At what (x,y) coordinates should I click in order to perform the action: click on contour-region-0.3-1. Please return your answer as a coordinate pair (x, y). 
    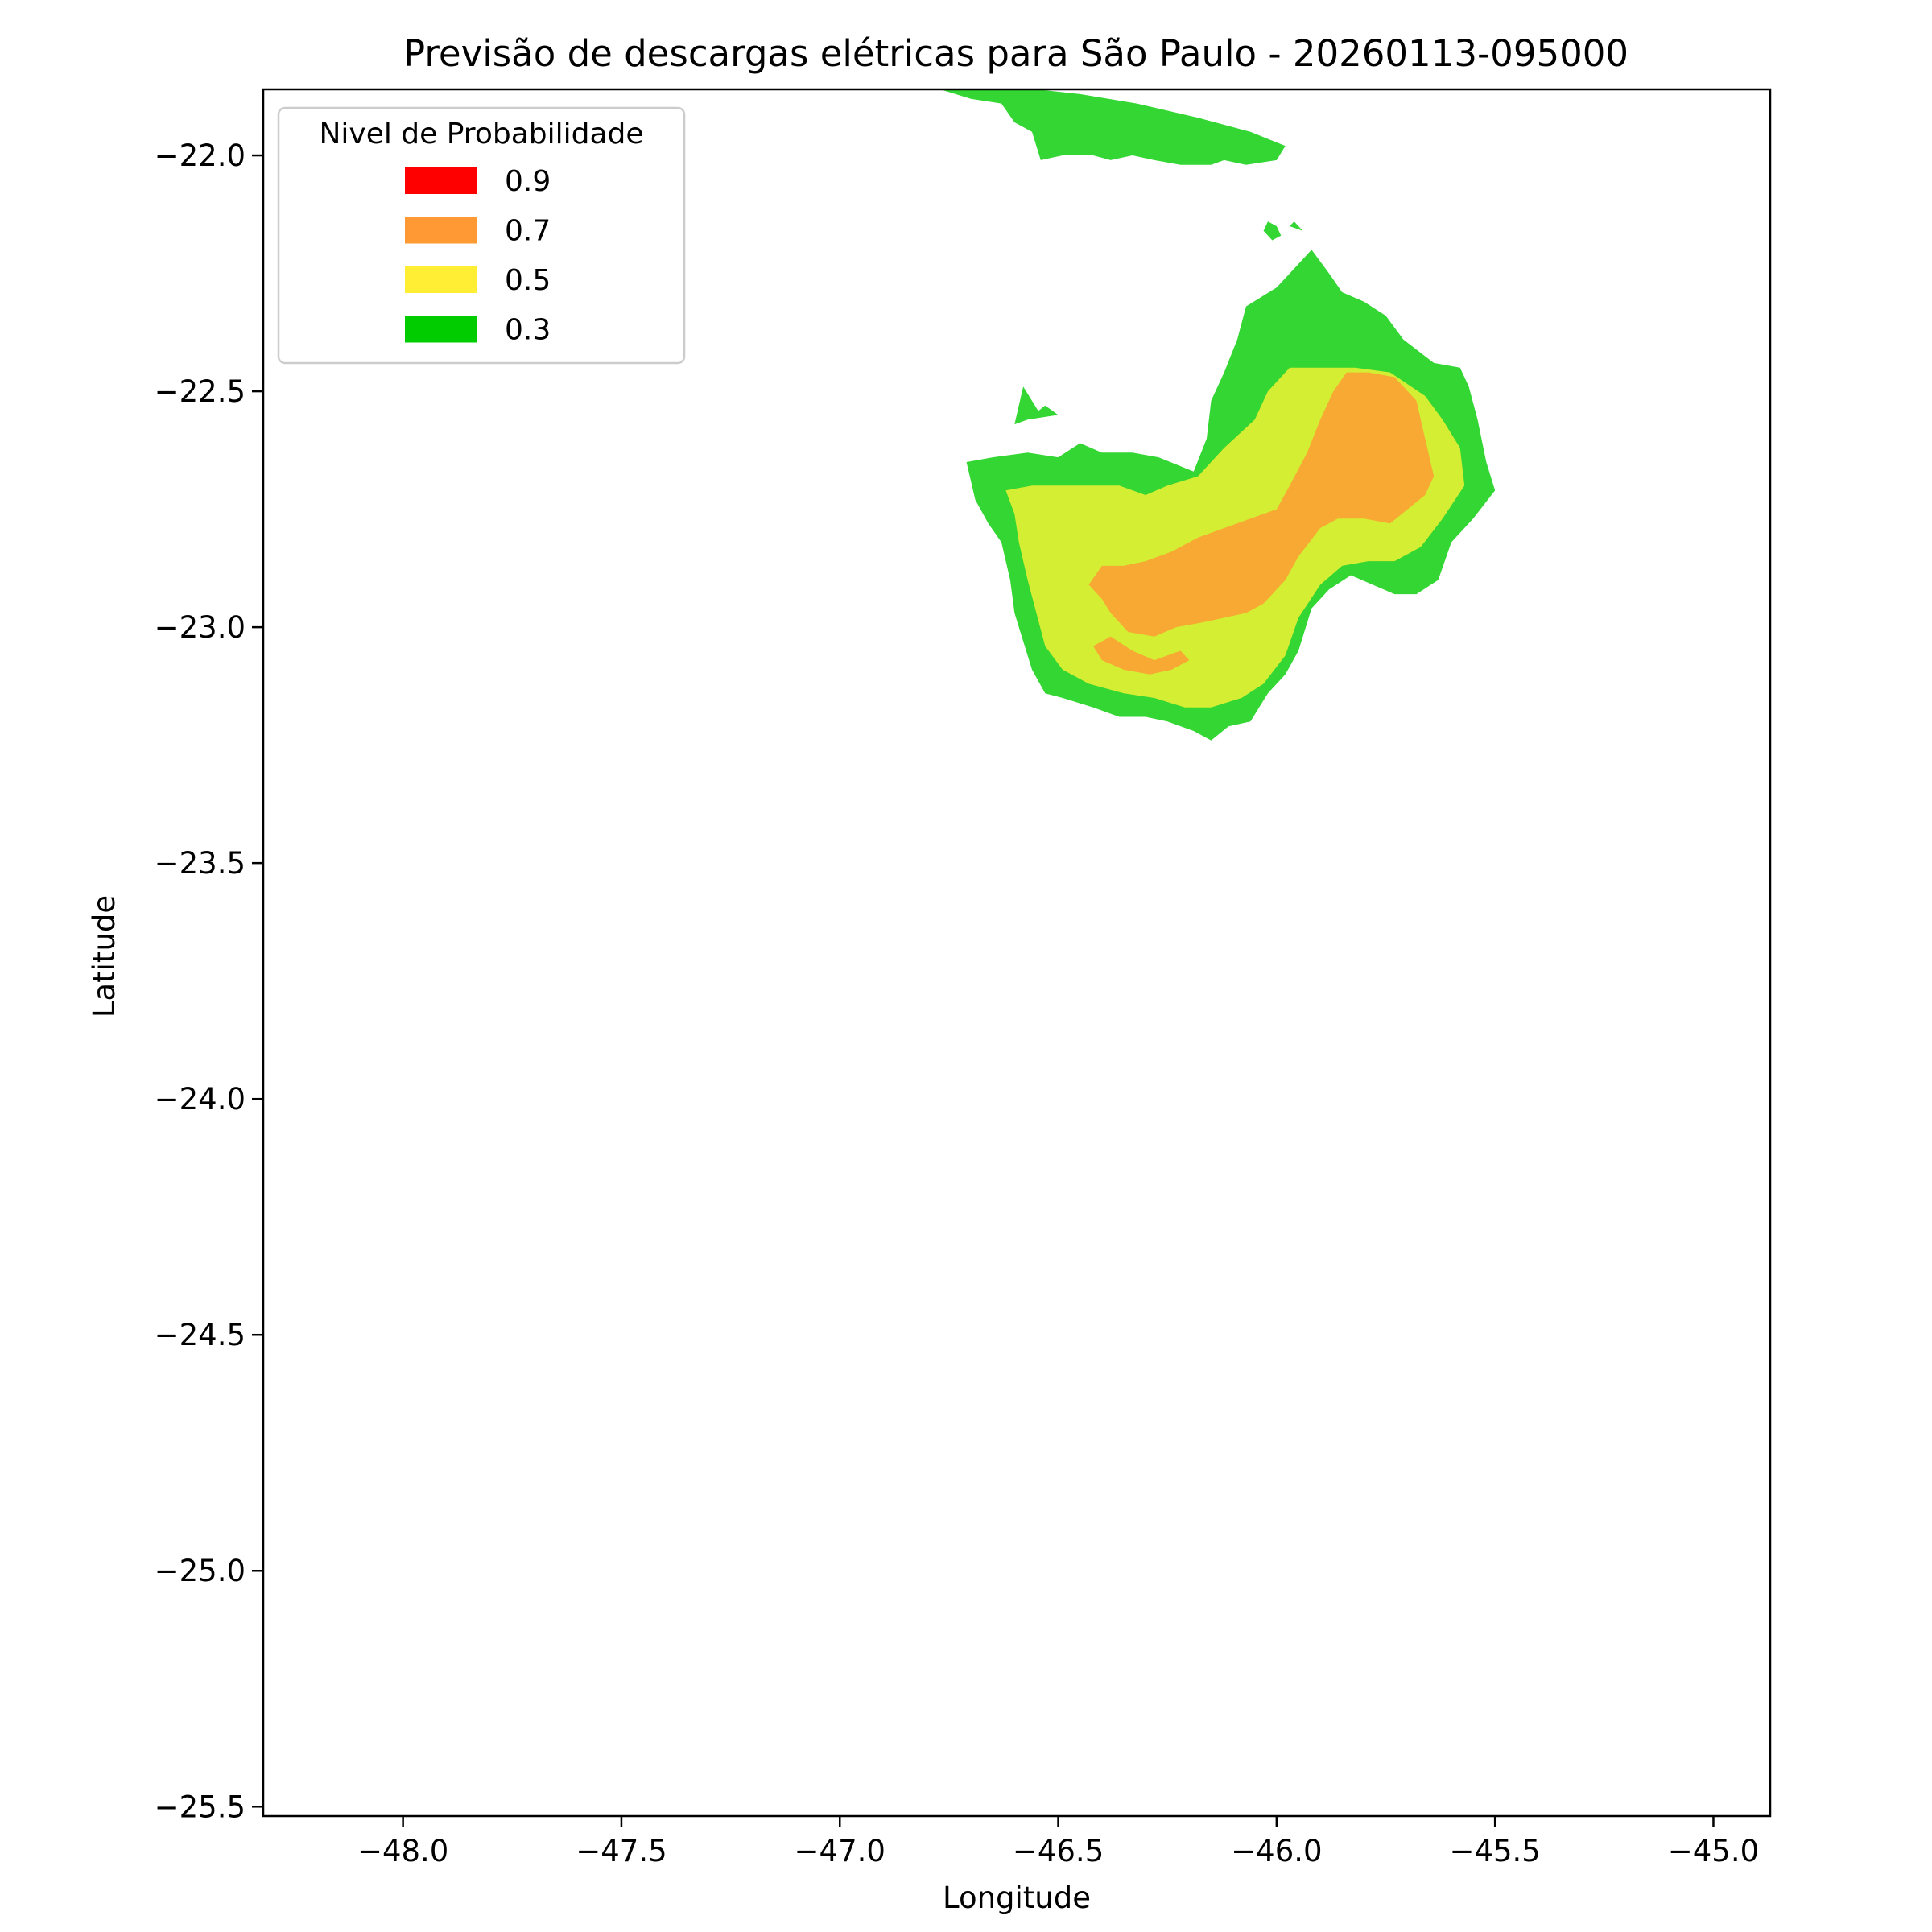
    Looking at the image, I should click on (1272, 231).